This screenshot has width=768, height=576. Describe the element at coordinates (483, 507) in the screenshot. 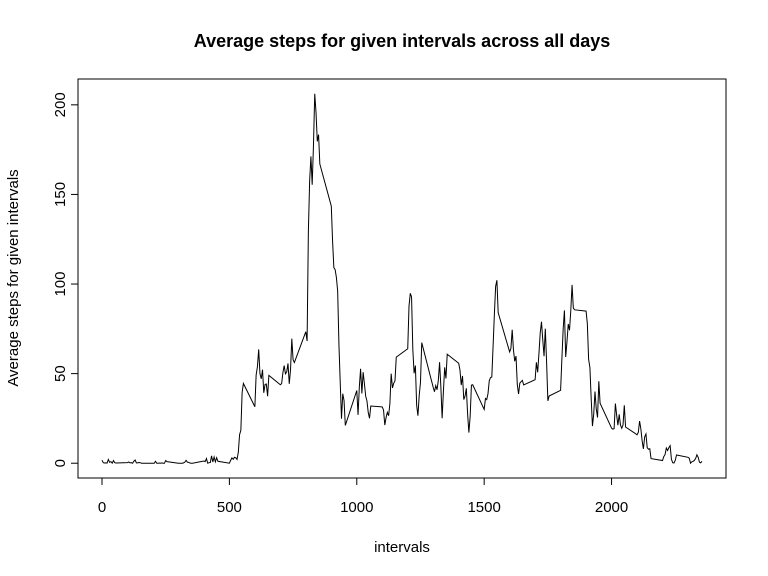

I see `x-tick-label: 1500` at that location.